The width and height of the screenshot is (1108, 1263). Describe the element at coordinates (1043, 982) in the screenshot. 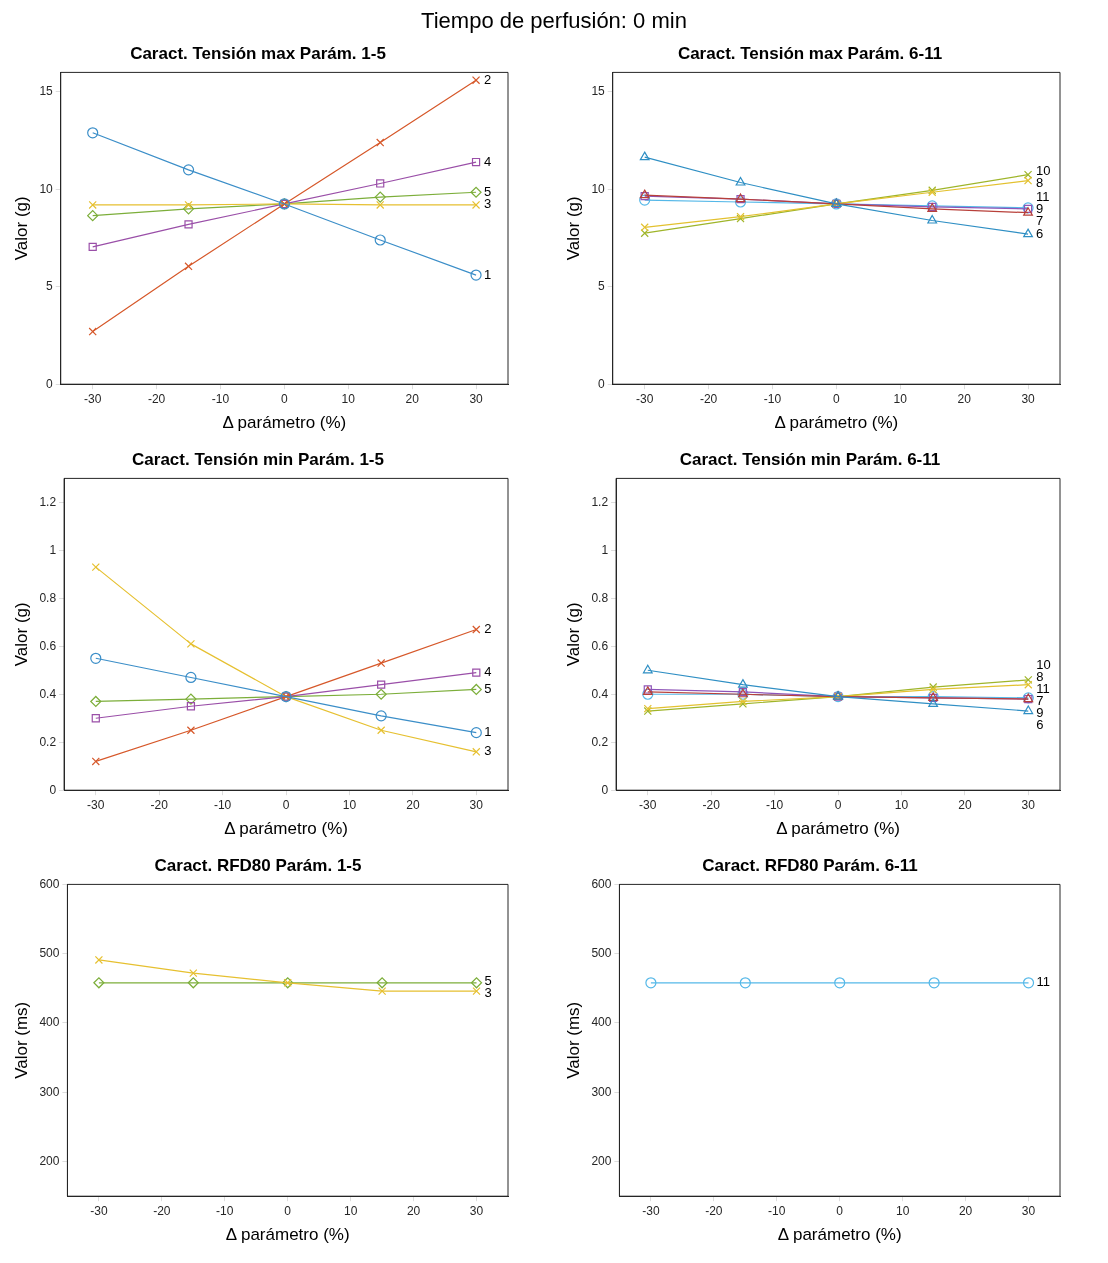

I see `series-label: 11` at that location.